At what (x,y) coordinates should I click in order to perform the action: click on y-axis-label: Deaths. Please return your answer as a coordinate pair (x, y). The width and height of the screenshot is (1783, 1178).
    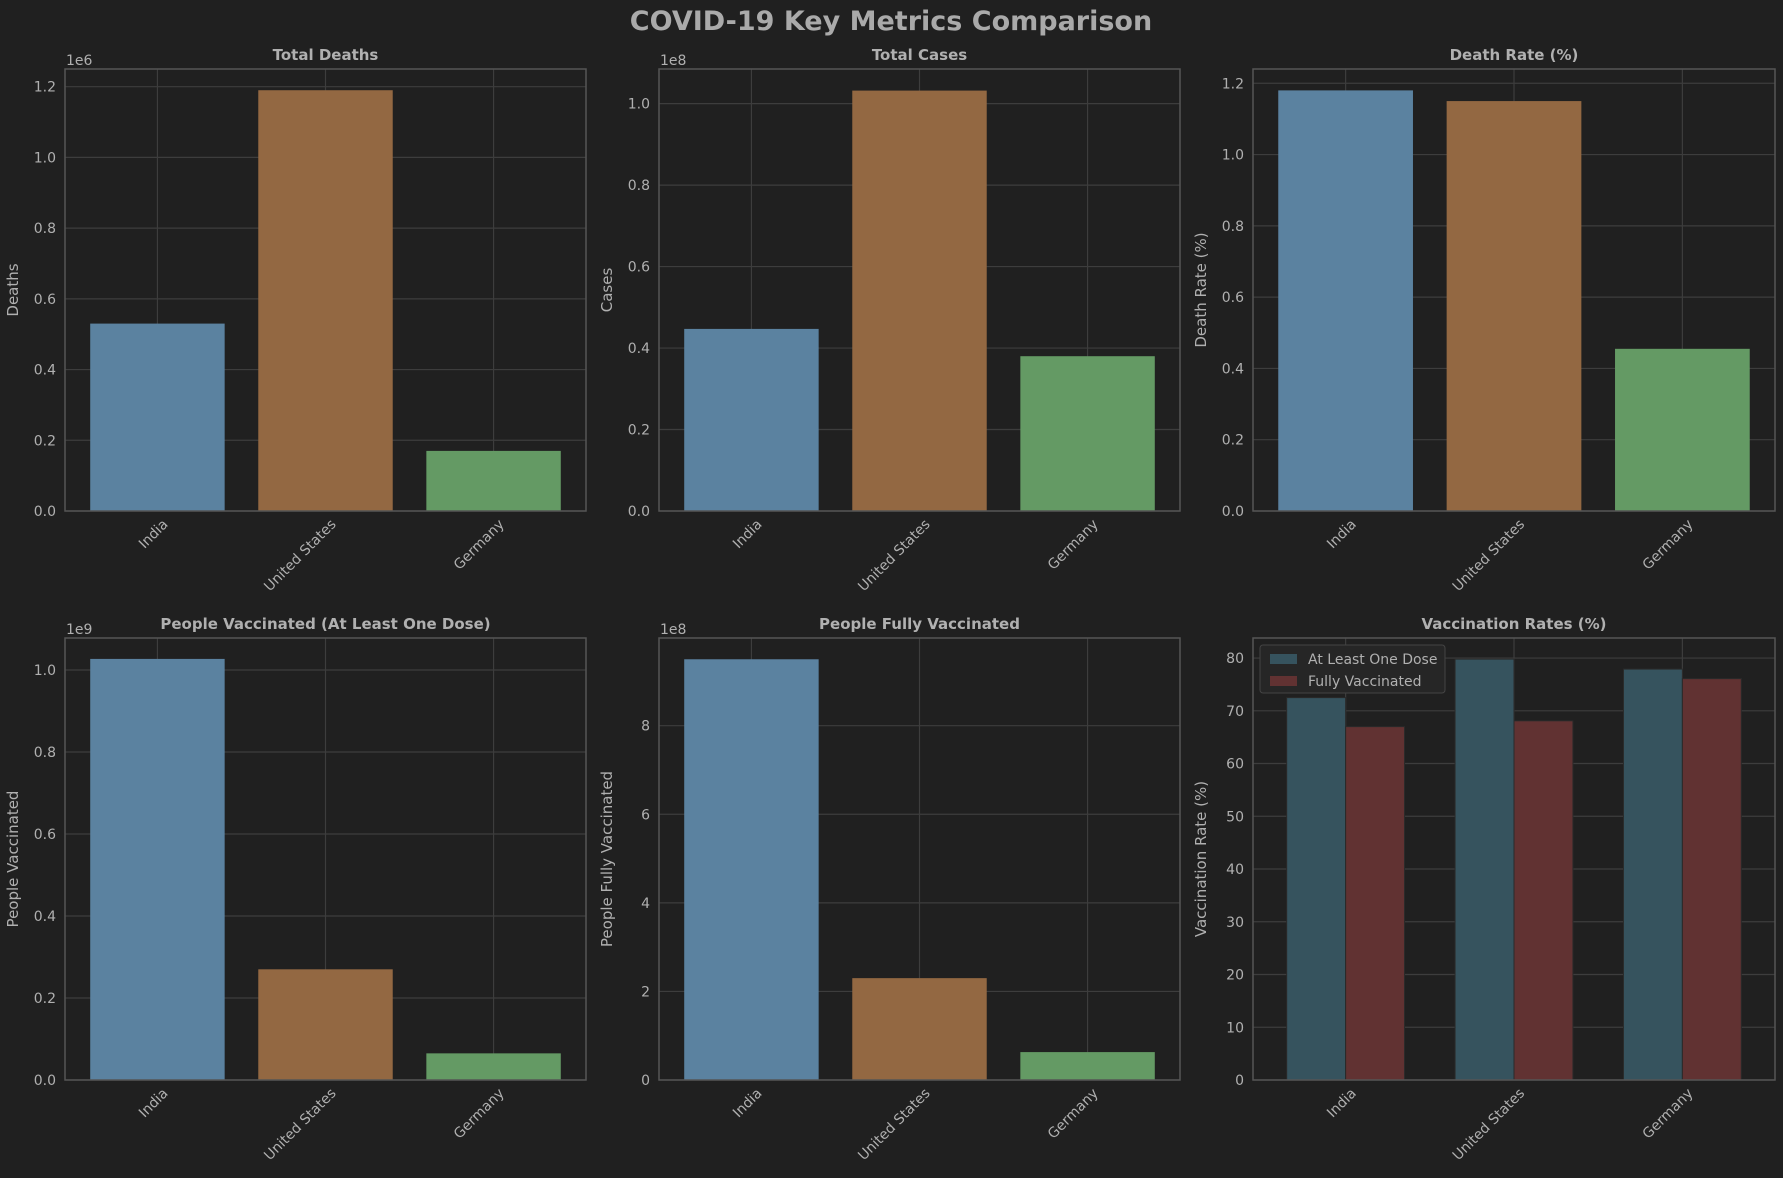
    Looking at the image, I should click on (13, 289).